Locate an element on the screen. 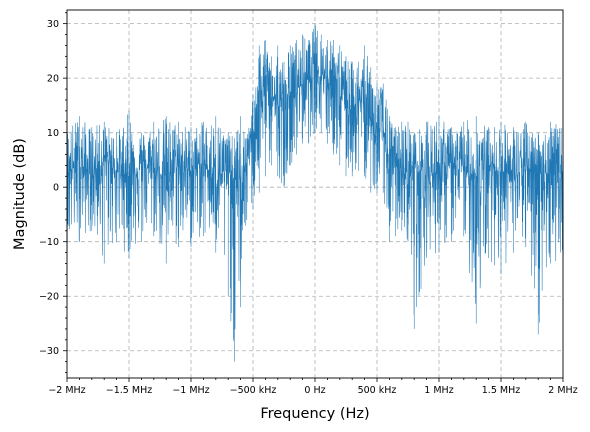 This screenshot has width=590, height=432. x-tick-label: 0 Hz is located at coordinates (314, 390).